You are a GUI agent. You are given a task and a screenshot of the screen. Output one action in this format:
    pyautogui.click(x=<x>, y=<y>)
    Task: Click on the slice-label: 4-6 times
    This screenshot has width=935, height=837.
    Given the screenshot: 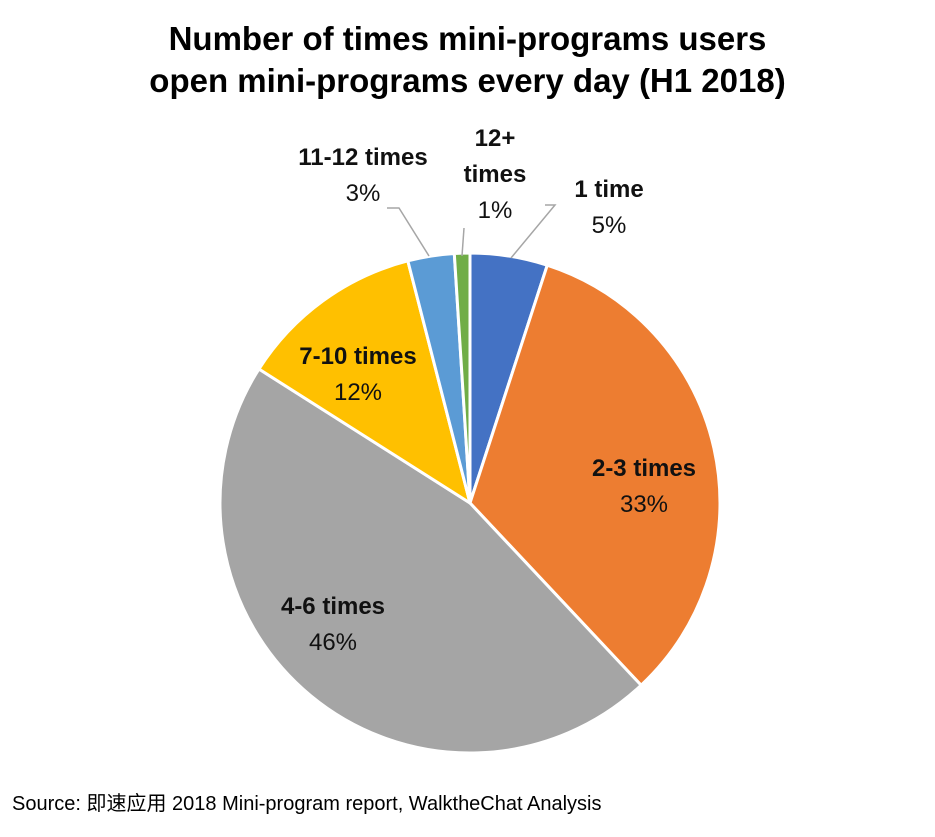 What is the action you would take?
    pyautogui.click(x=333, y=606)
    